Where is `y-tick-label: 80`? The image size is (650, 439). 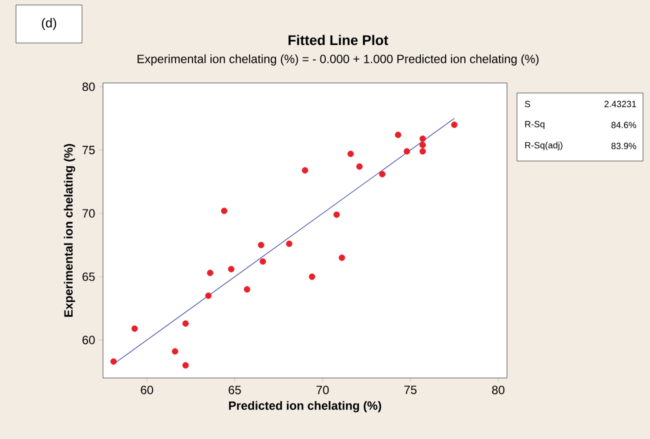 y-tick-label: 80 is located at coordinates (88, 87).